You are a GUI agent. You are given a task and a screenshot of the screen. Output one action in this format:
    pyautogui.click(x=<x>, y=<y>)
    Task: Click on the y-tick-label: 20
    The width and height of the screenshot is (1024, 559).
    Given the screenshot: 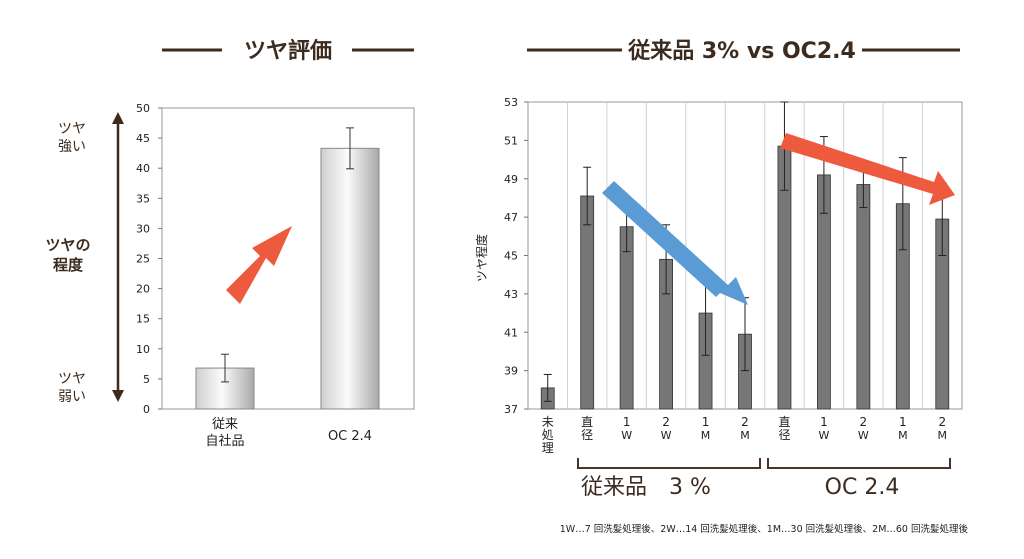 What is the action you would take?
    pyautogui.click(x=143, y=289)
    